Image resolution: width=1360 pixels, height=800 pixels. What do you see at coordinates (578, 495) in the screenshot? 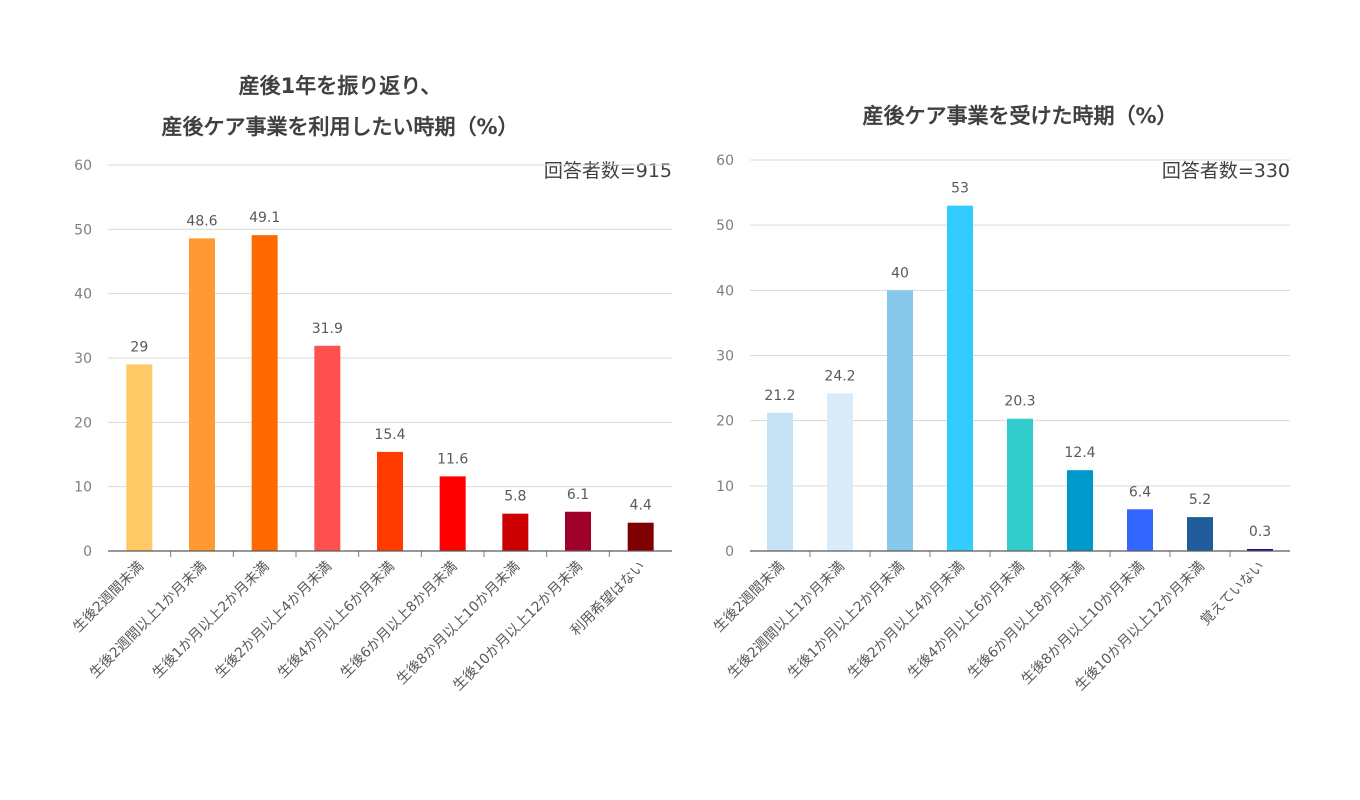
I see `data-label: 6.1` at bounding box center [578, 495].